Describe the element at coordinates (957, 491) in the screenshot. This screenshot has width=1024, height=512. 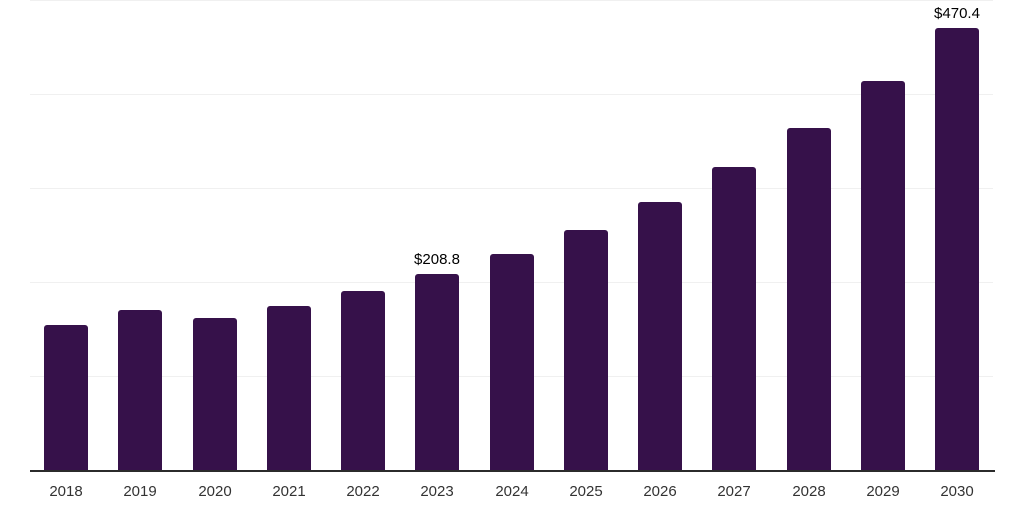
I see `x-tick-2030: 2030` at that location.